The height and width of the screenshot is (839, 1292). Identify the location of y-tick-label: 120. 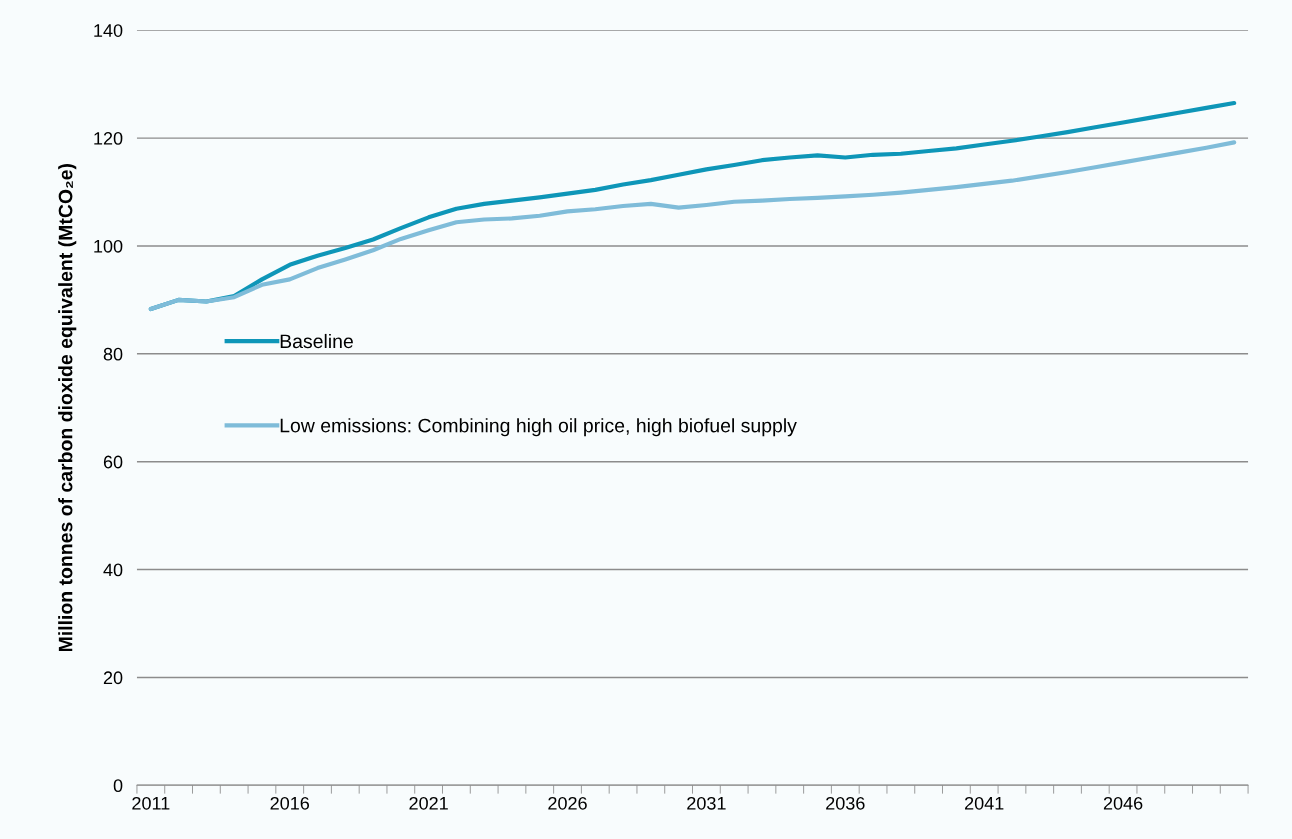
(108, 138).